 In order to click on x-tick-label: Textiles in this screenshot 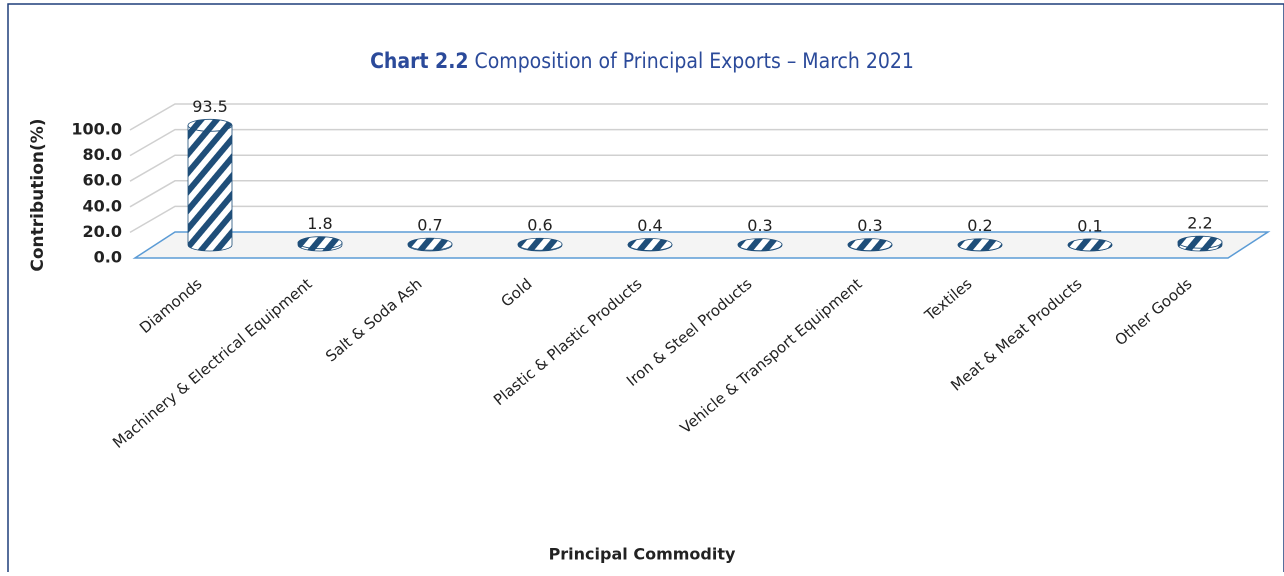, I will do `click(947, 300)`.